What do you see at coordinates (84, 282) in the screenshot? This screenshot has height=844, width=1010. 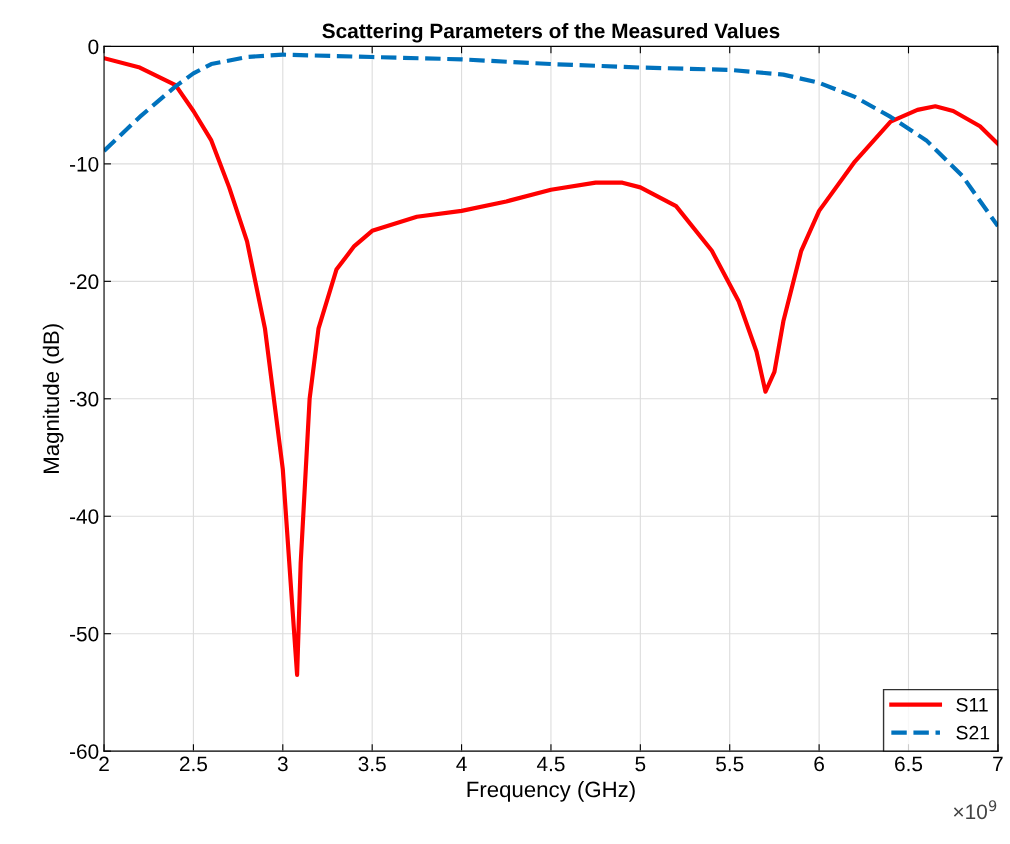 I see `y-tick-label: -20` at bounding box center [84, 282].